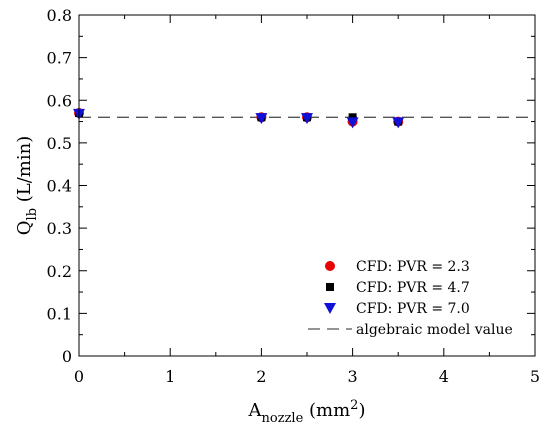  I want to click on x-tick-label: 1, so click(170, 376).